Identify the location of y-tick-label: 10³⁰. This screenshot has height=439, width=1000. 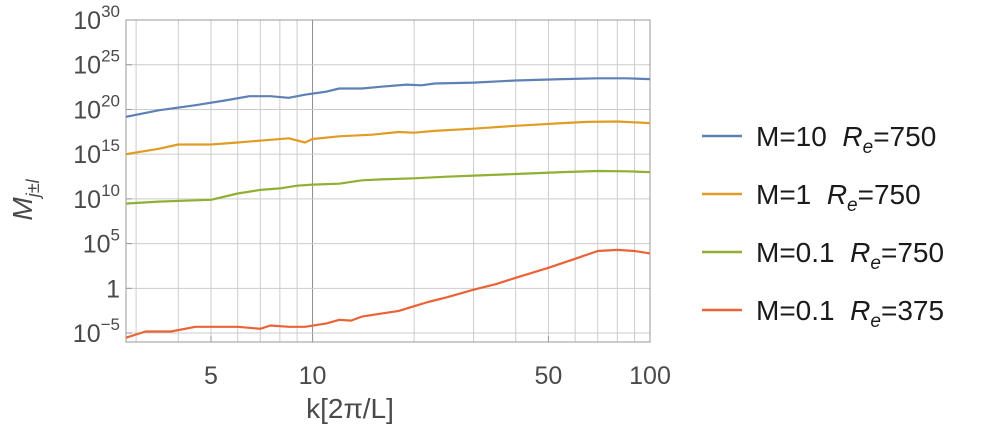
(96, 18).